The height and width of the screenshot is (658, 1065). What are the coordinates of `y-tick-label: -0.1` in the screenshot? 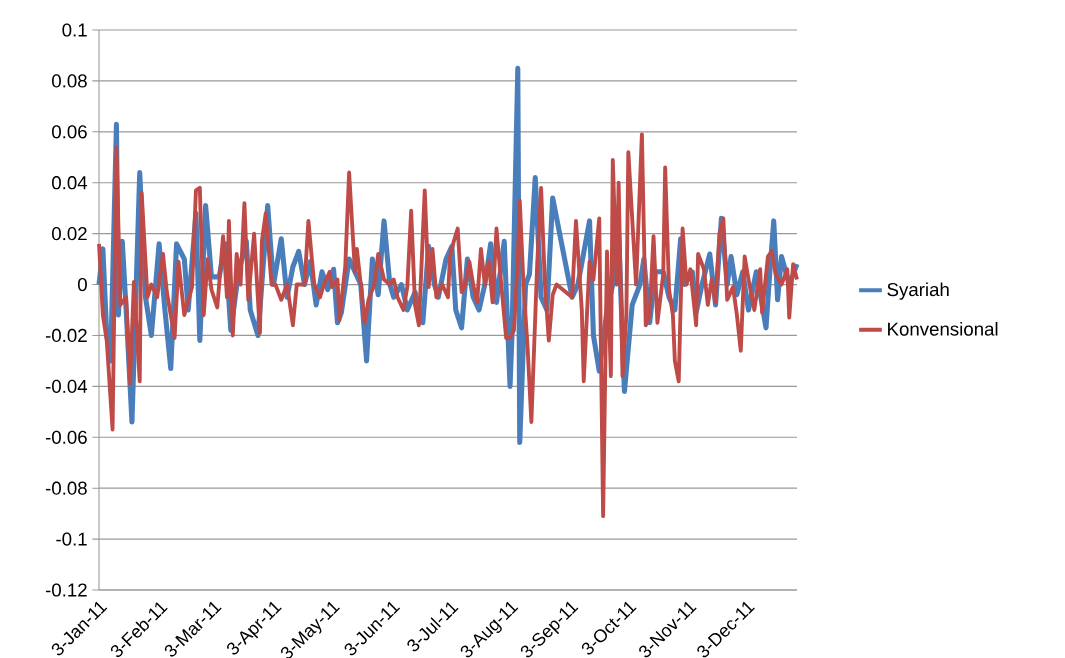 It's located at (71, 539).